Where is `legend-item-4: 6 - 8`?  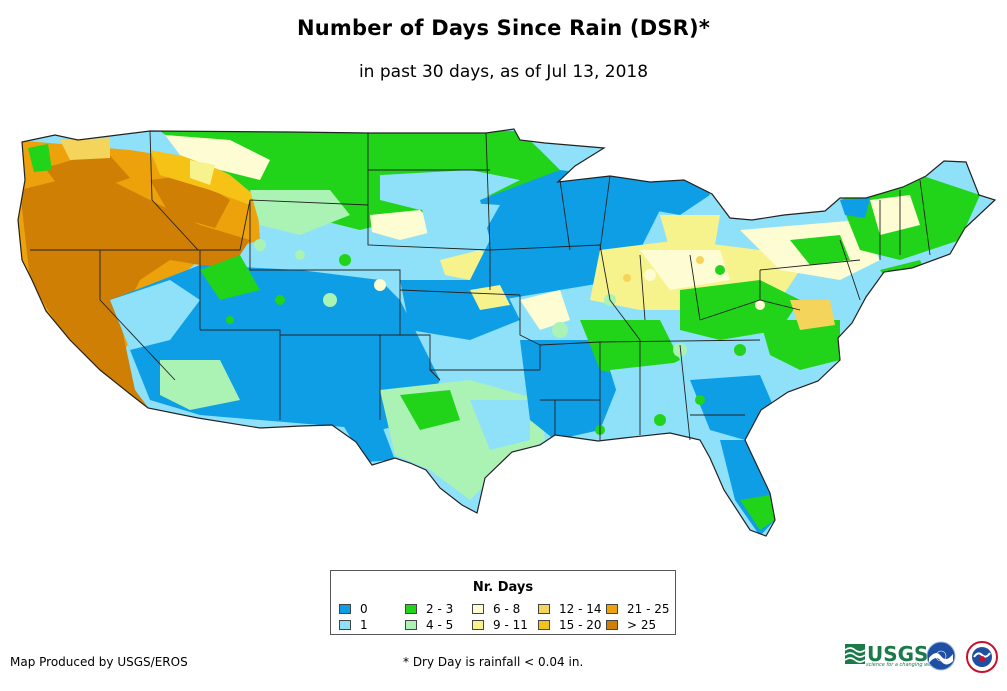 legend-item-4: 6 - 8 is located at coordinates (496, 609).